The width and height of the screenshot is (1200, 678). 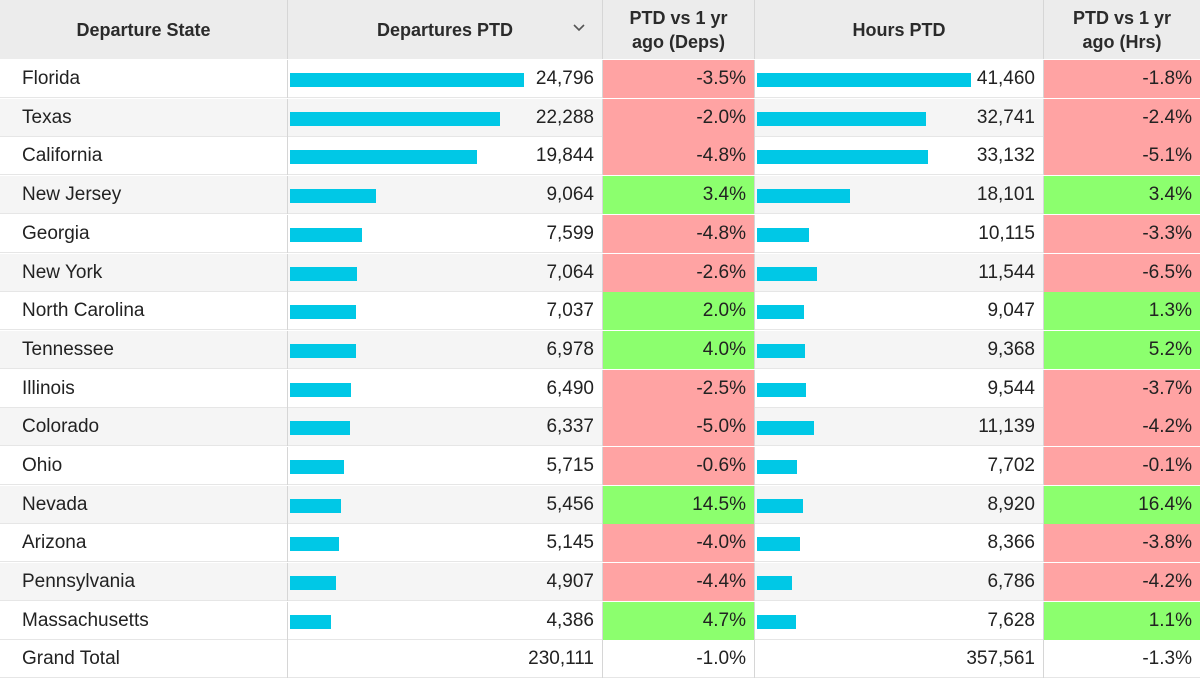 I want to click on table-row: Colorado 6,337 -5.0% 11,139 -4.2%, so click(x=600, y=427).